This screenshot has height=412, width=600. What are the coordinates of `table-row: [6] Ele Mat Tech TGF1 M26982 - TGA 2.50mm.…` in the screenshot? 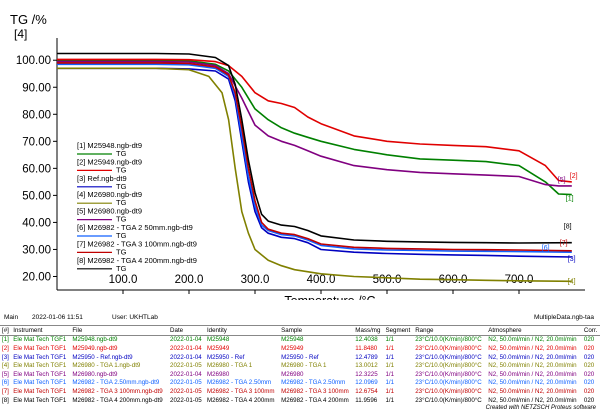 It's located at (300, 383).